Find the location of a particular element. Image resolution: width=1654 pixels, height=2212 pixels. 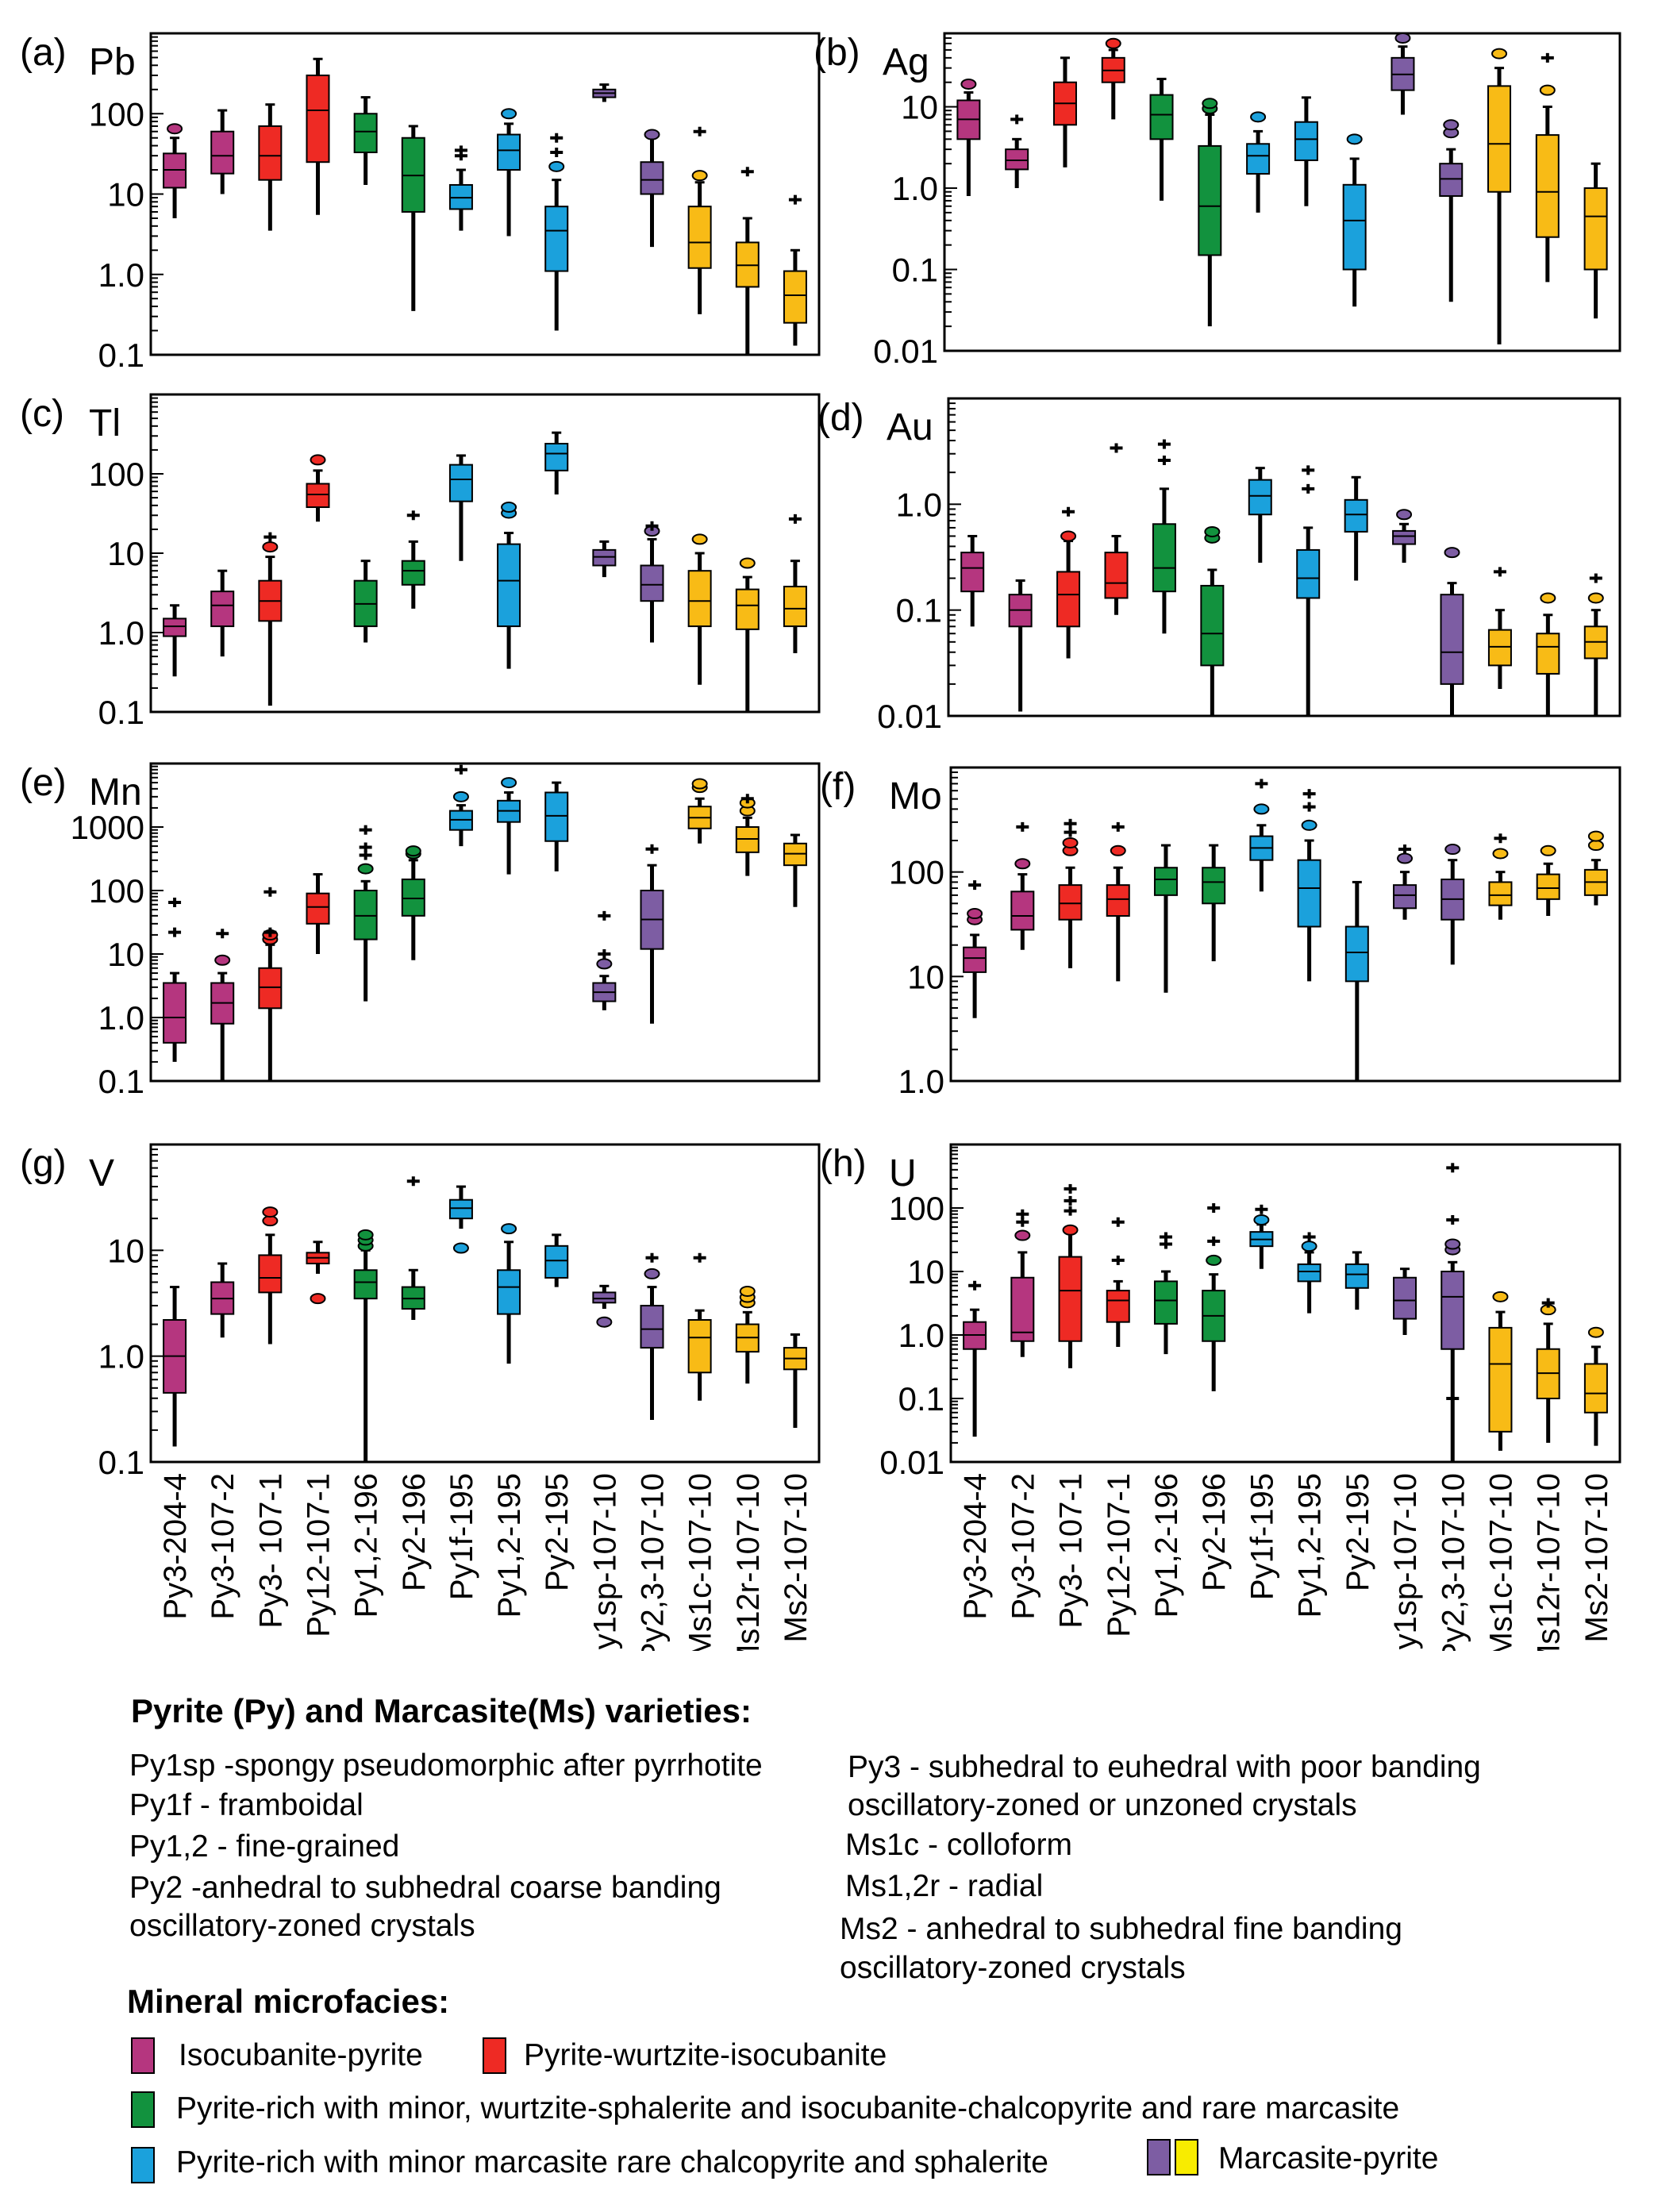

swatch-pyrite-wurtzite-isocubanite is located at coordinates (494, 2055).